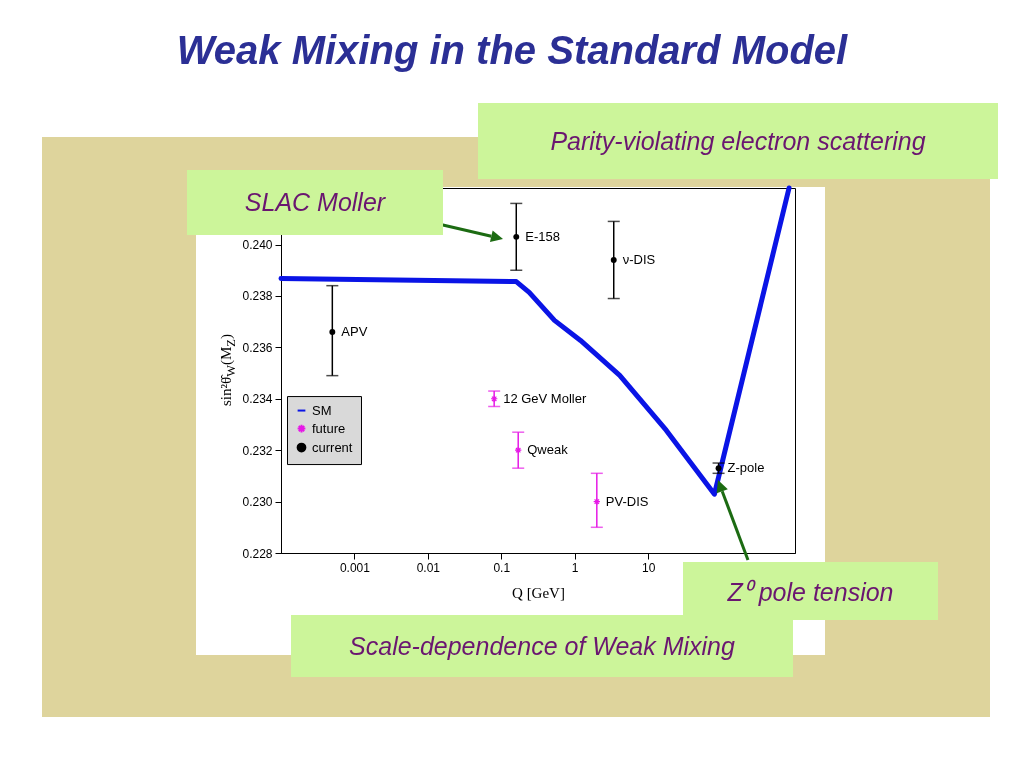 This screenshot has height=768, width=1024. Describe the element at coordinates (354, 331) in the screenshot. I see `annotation: APV` at that location.